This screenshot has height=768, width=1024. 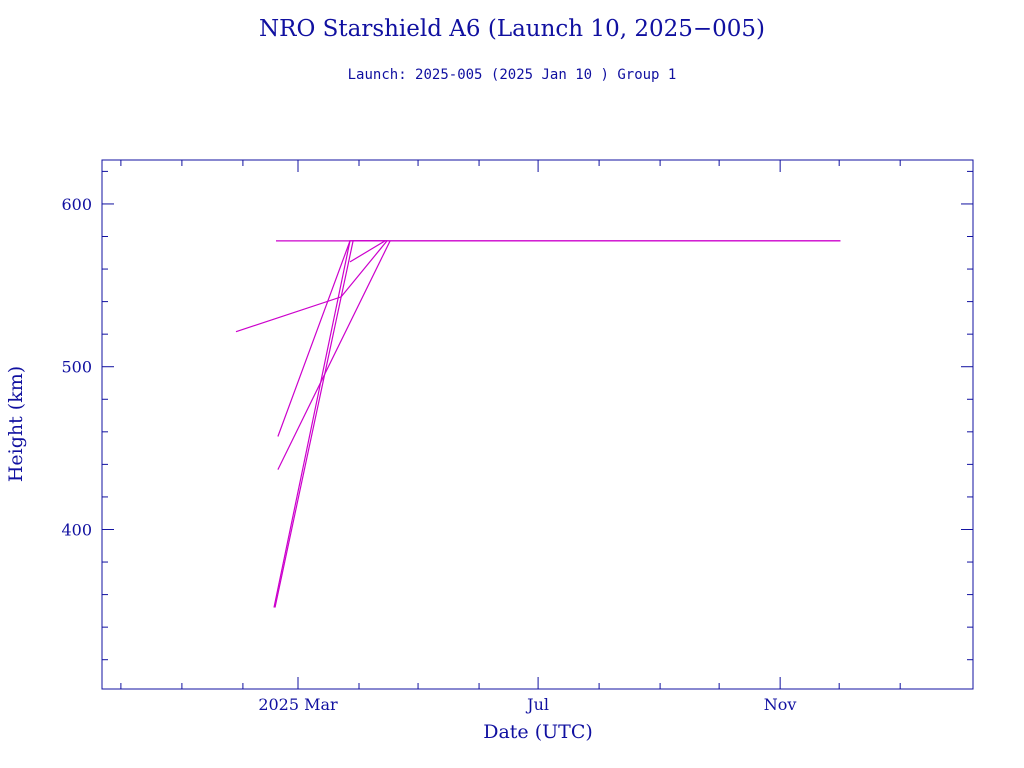 What do you see at coordinates (780, 704) in the screenshot?
I see `x-tick-label: Nov` at bounding box center [780, 704].